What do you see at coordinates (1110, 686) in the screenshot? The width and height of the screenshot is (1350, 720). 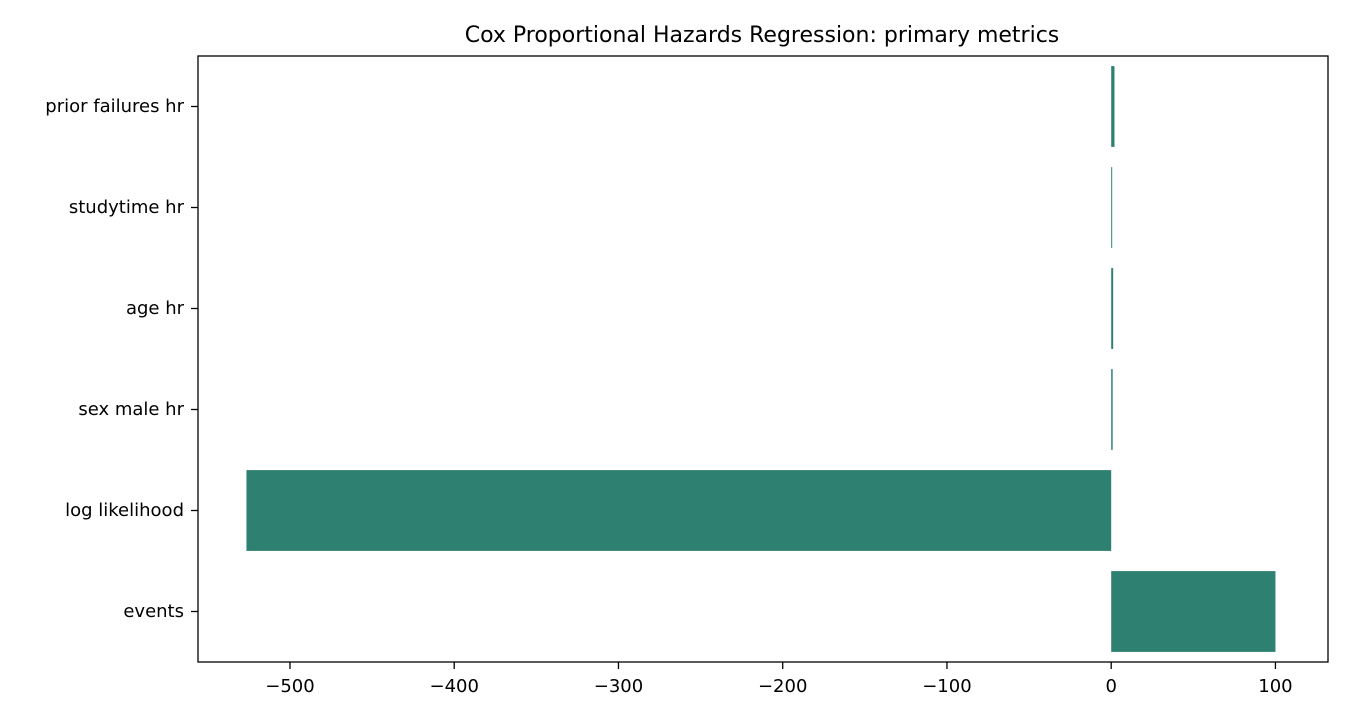 I see `x-tick-label: 0` at bounding box center [1110, 686].